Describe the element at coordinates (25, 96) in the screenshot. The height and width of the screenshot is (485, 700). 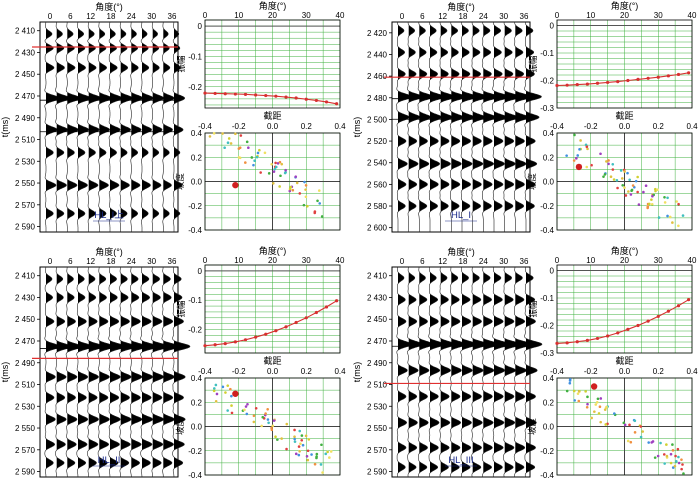
I see `time-tick-label: 2 470` at that location.